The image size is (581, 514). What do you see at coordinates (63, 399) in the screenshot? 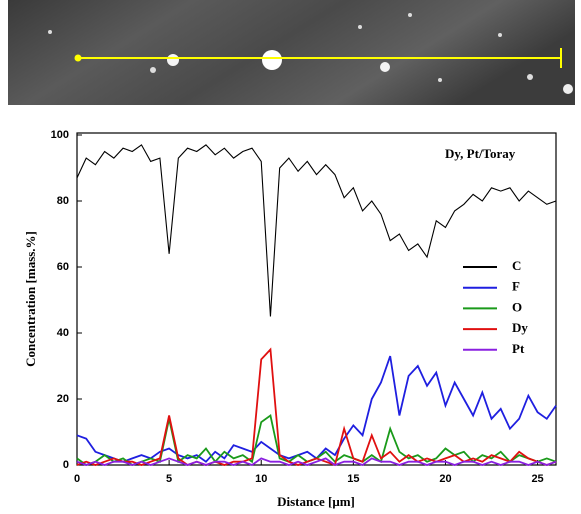
I see `y-tick-label: 20` at bounding box center [63, 399].